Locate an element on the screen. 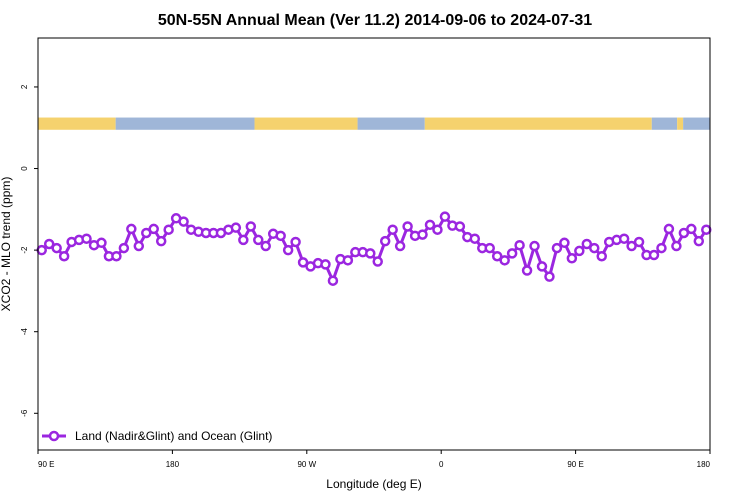  y-tick-label: 2 is located at coordinates (24, 86).